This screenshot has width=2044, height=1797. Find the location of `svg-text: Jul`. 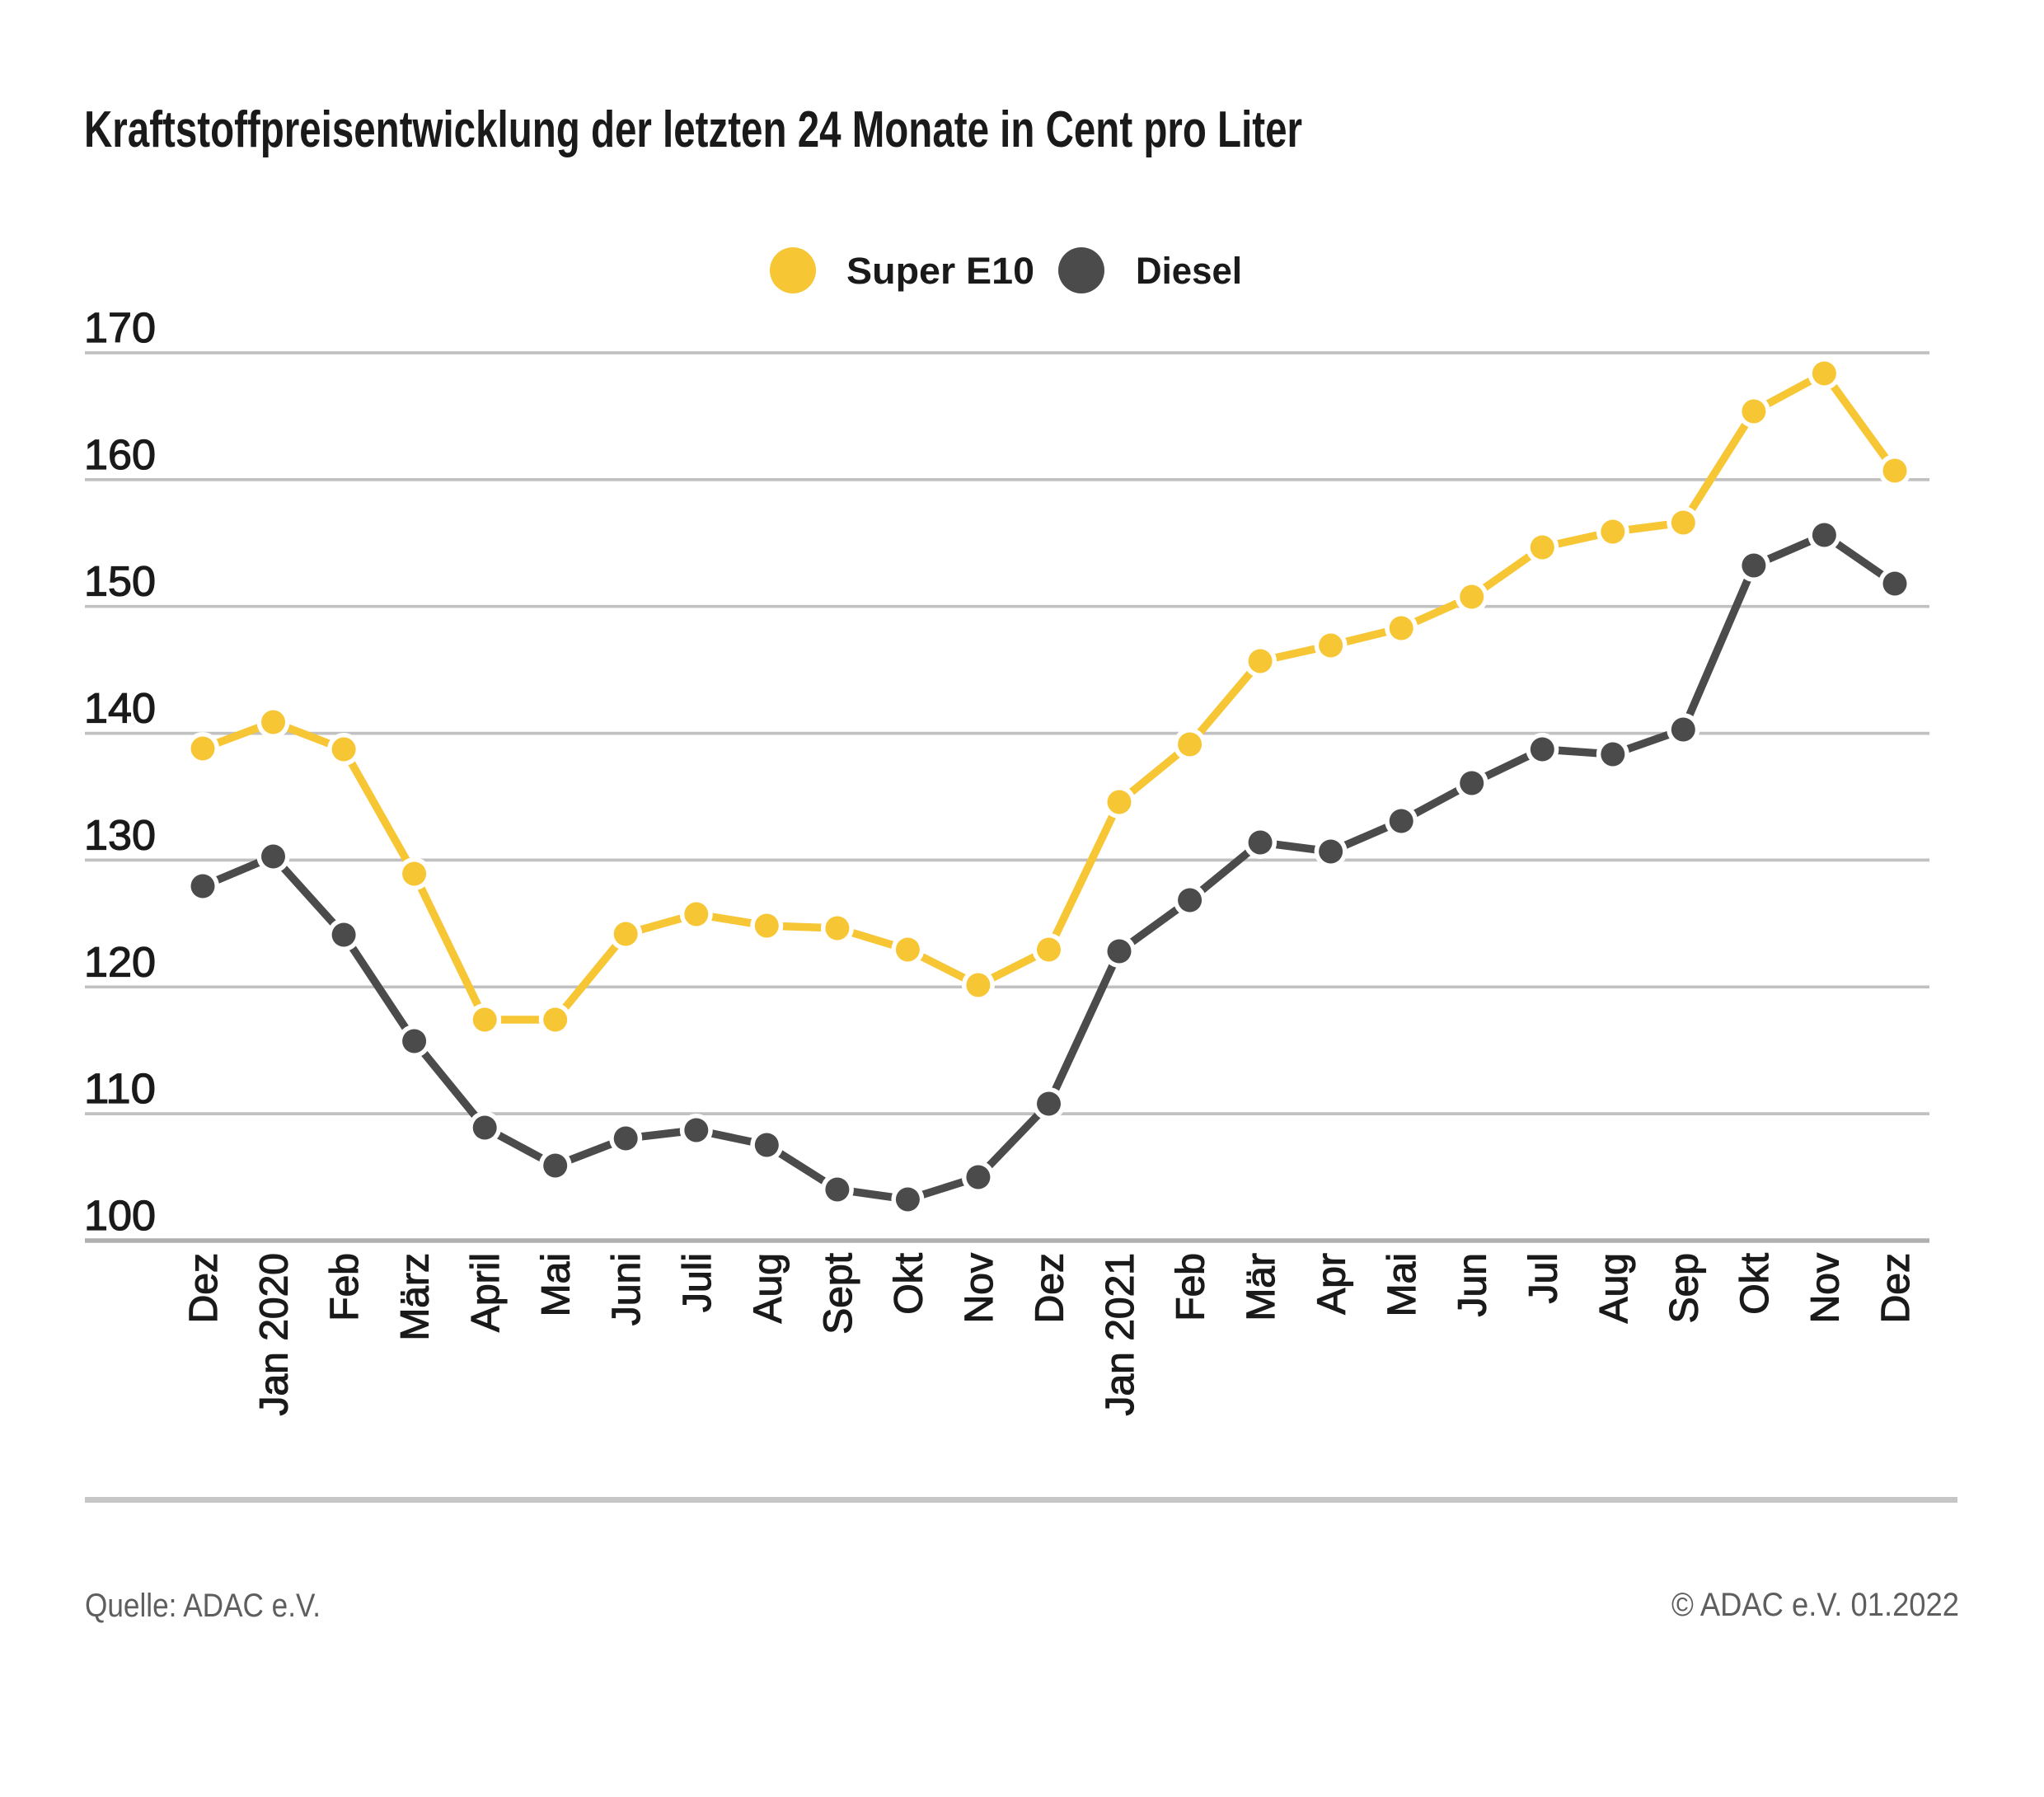

svg-text: Jul is located at coordinates (1543, 1278).